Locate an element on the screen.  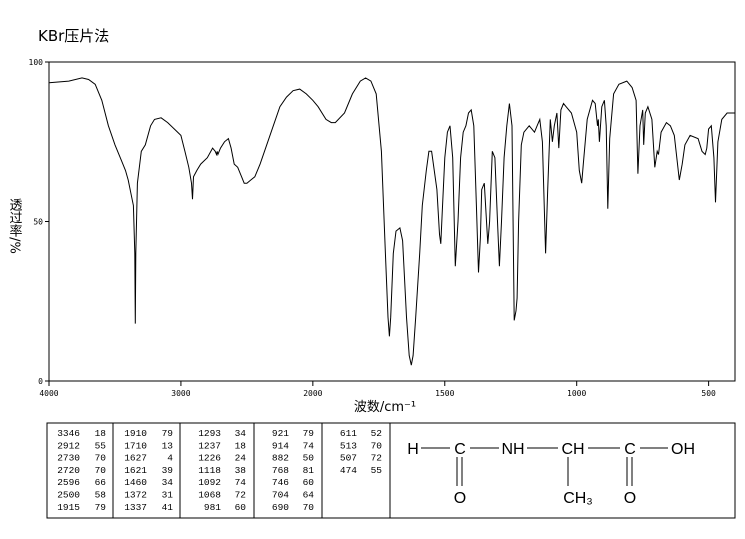
table-wavenumber: 690 is located at coordinates (280, 507).